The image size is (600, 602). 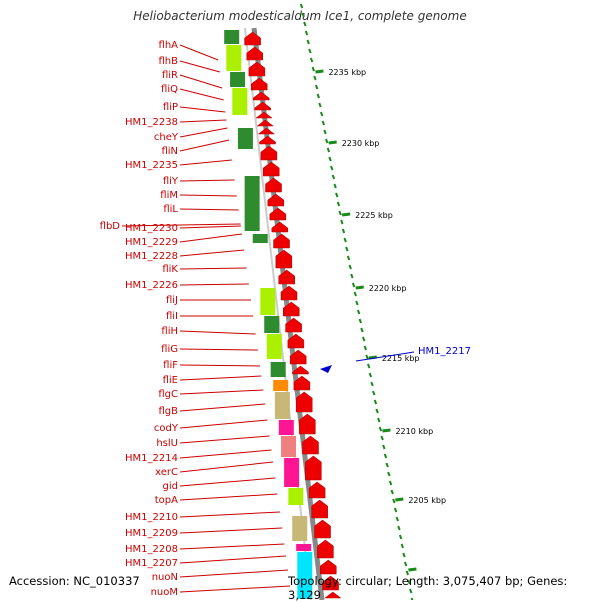 I want to click on tick-label: 2220 kbp, so click(x=388, y=288).